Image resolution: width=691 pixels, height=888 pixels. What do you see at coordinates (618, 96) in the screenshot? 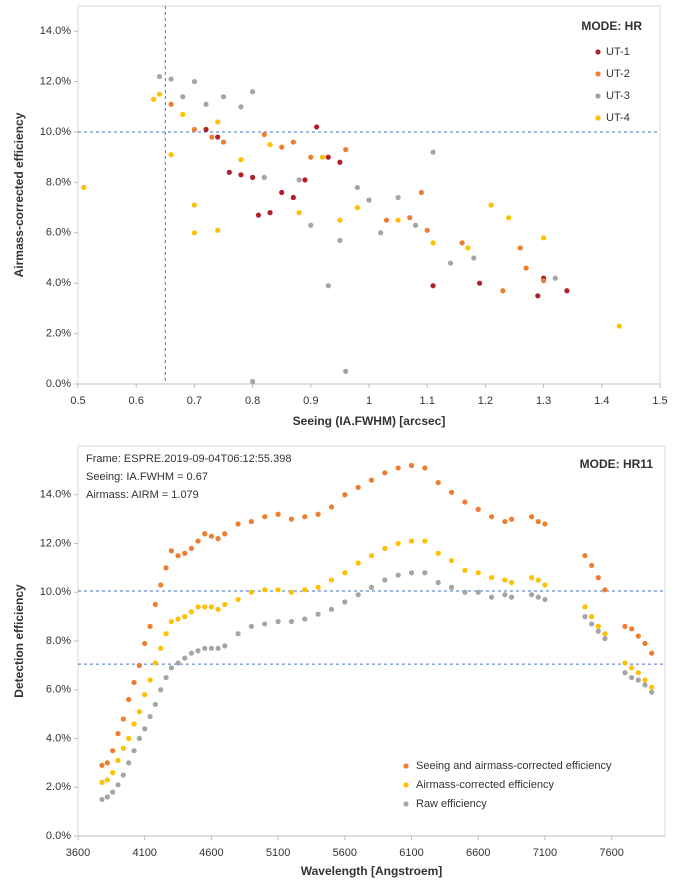
I see `legend-label: UT-3` at bounding box center [618, 96].